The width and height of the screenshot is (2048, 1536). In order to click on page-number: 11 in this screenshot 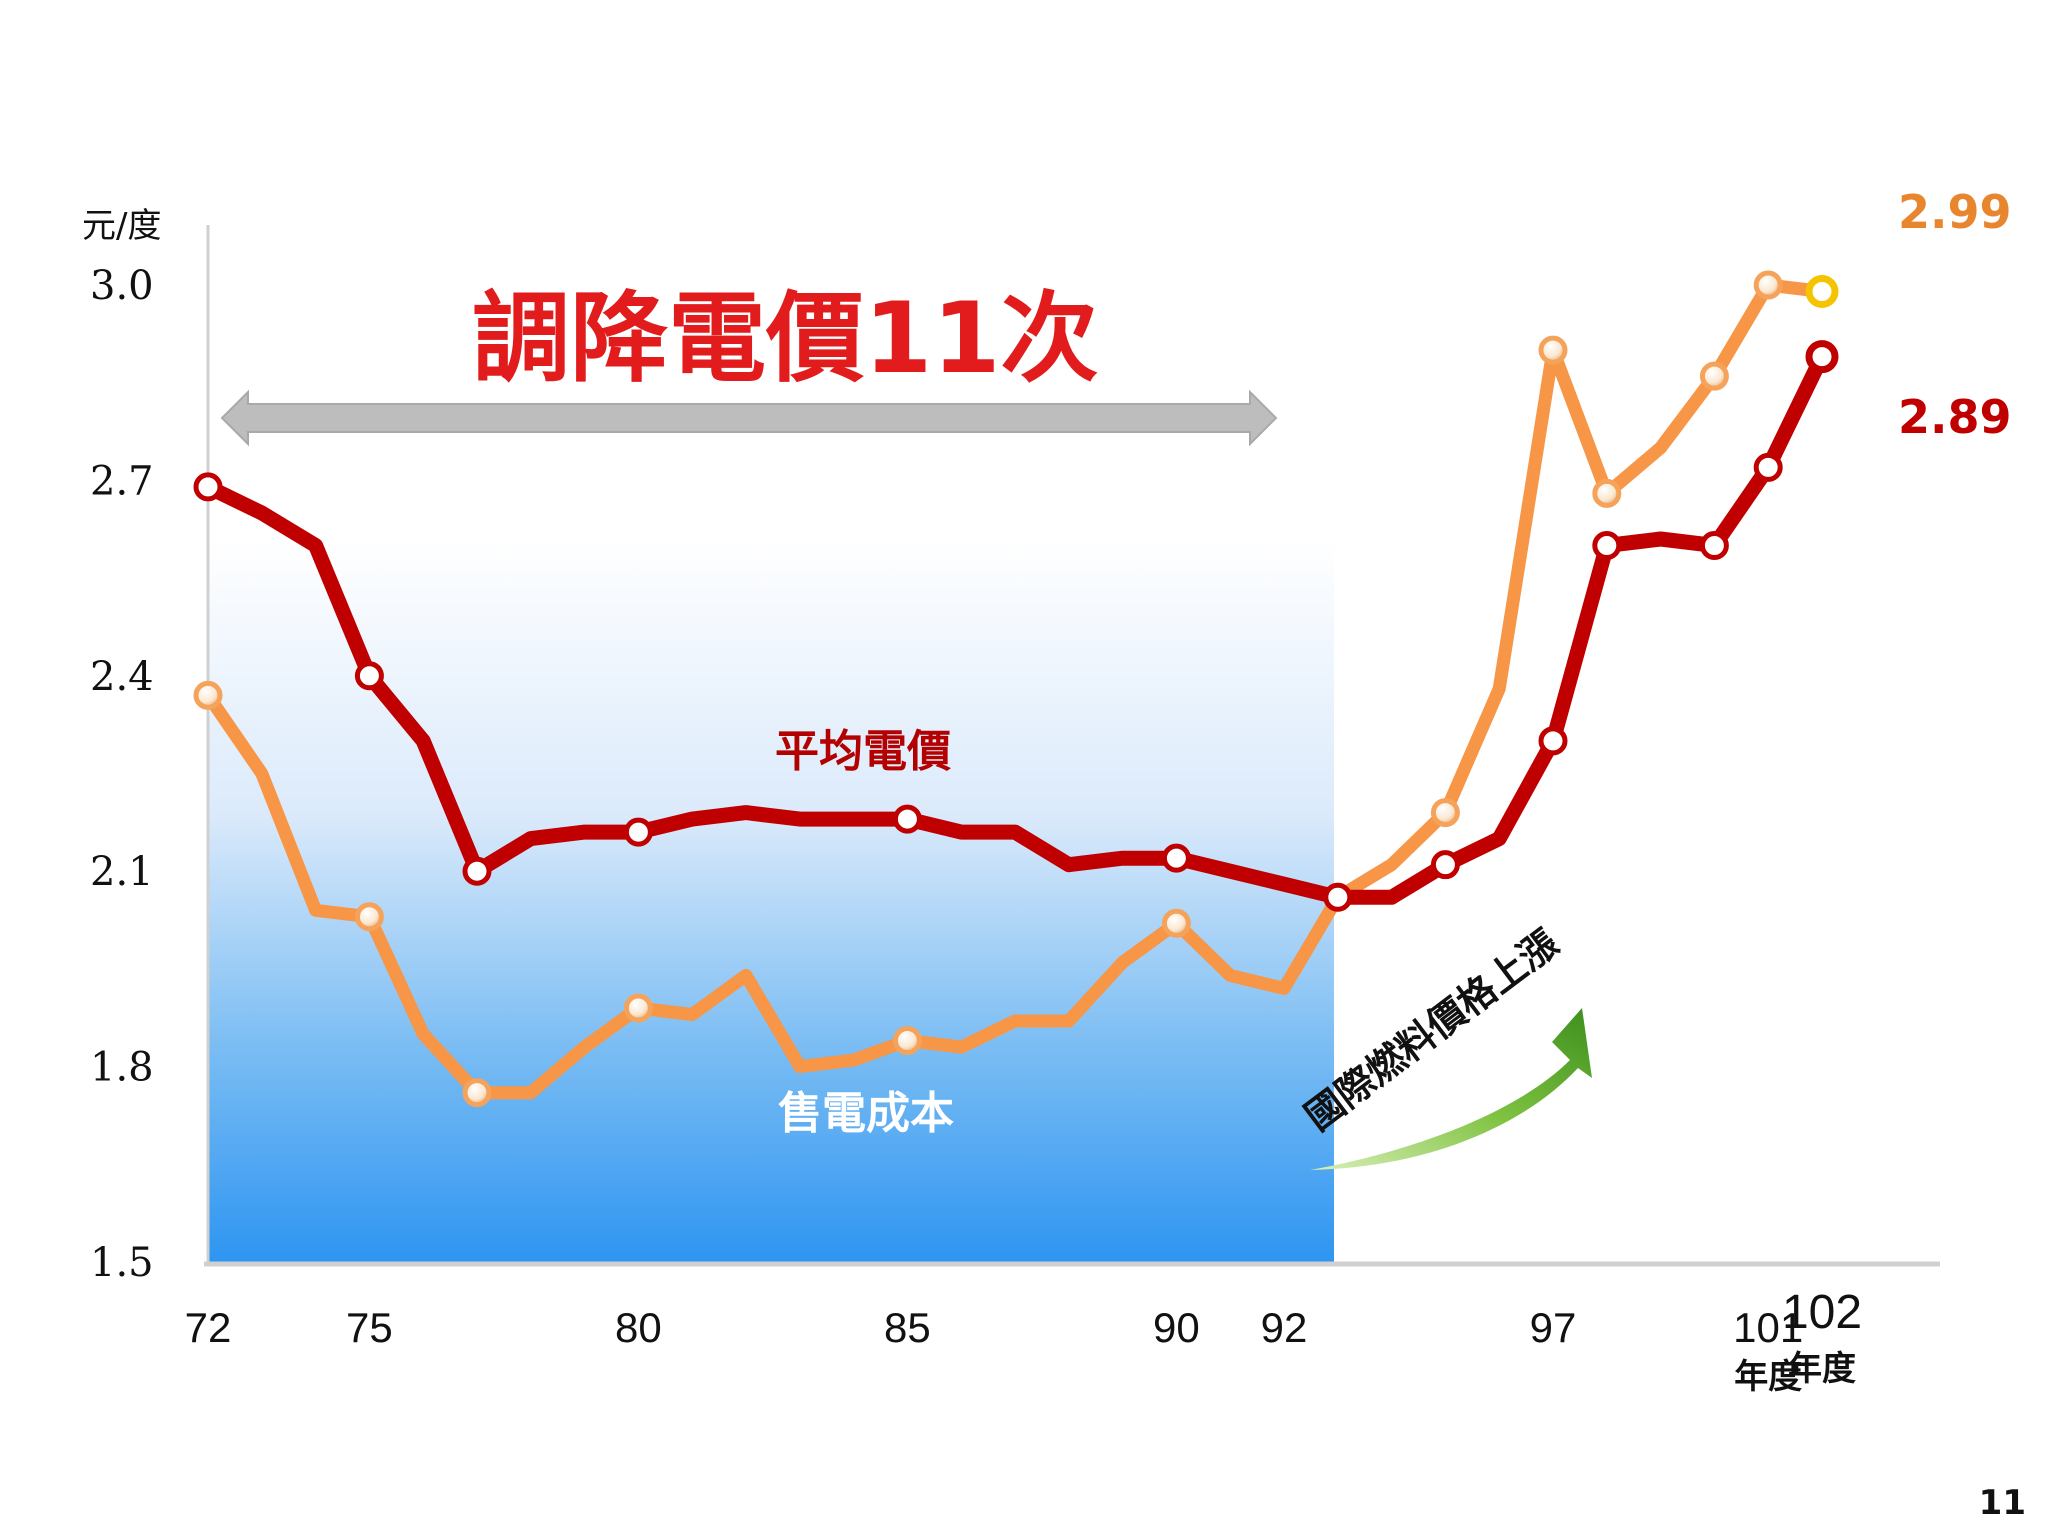, I will do `click(2002, 1503)`.